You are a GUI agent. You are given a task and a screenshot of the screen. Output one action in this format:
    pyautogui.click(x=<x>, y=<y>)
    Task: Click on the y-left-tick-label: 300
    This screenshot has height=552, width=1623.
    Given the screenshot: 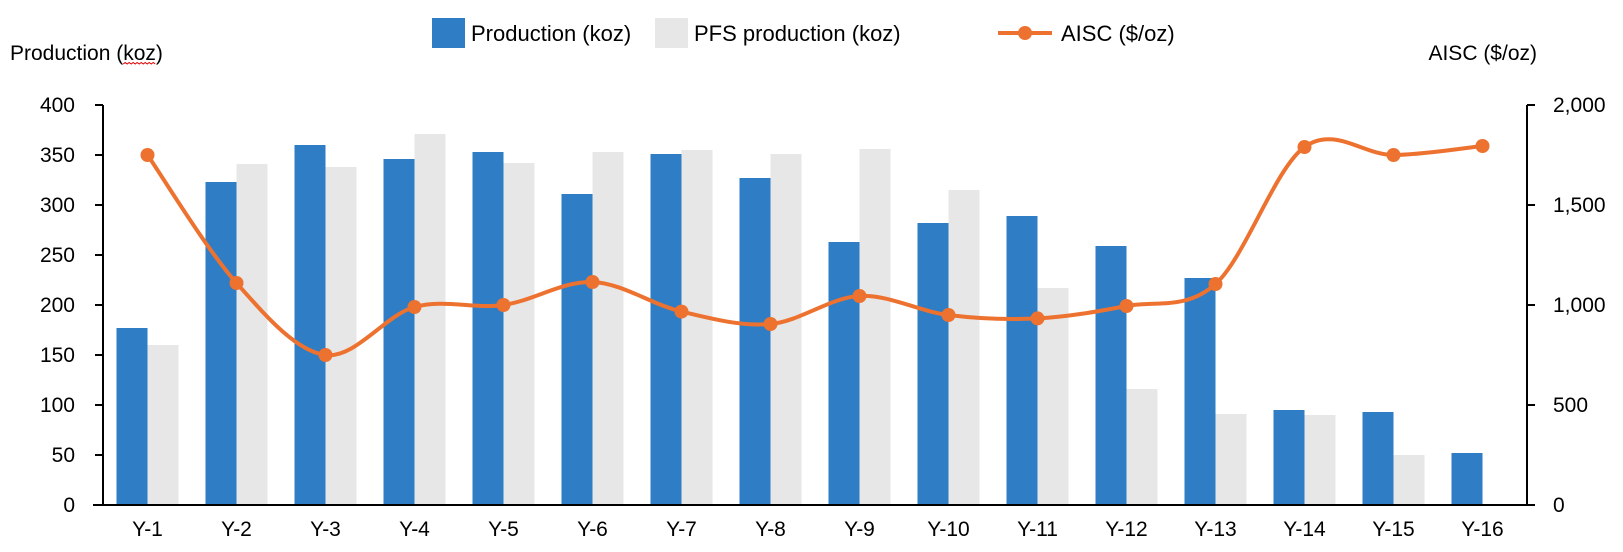 What is the action you would take?
    pyautogui.click(x=57, y=205)
    